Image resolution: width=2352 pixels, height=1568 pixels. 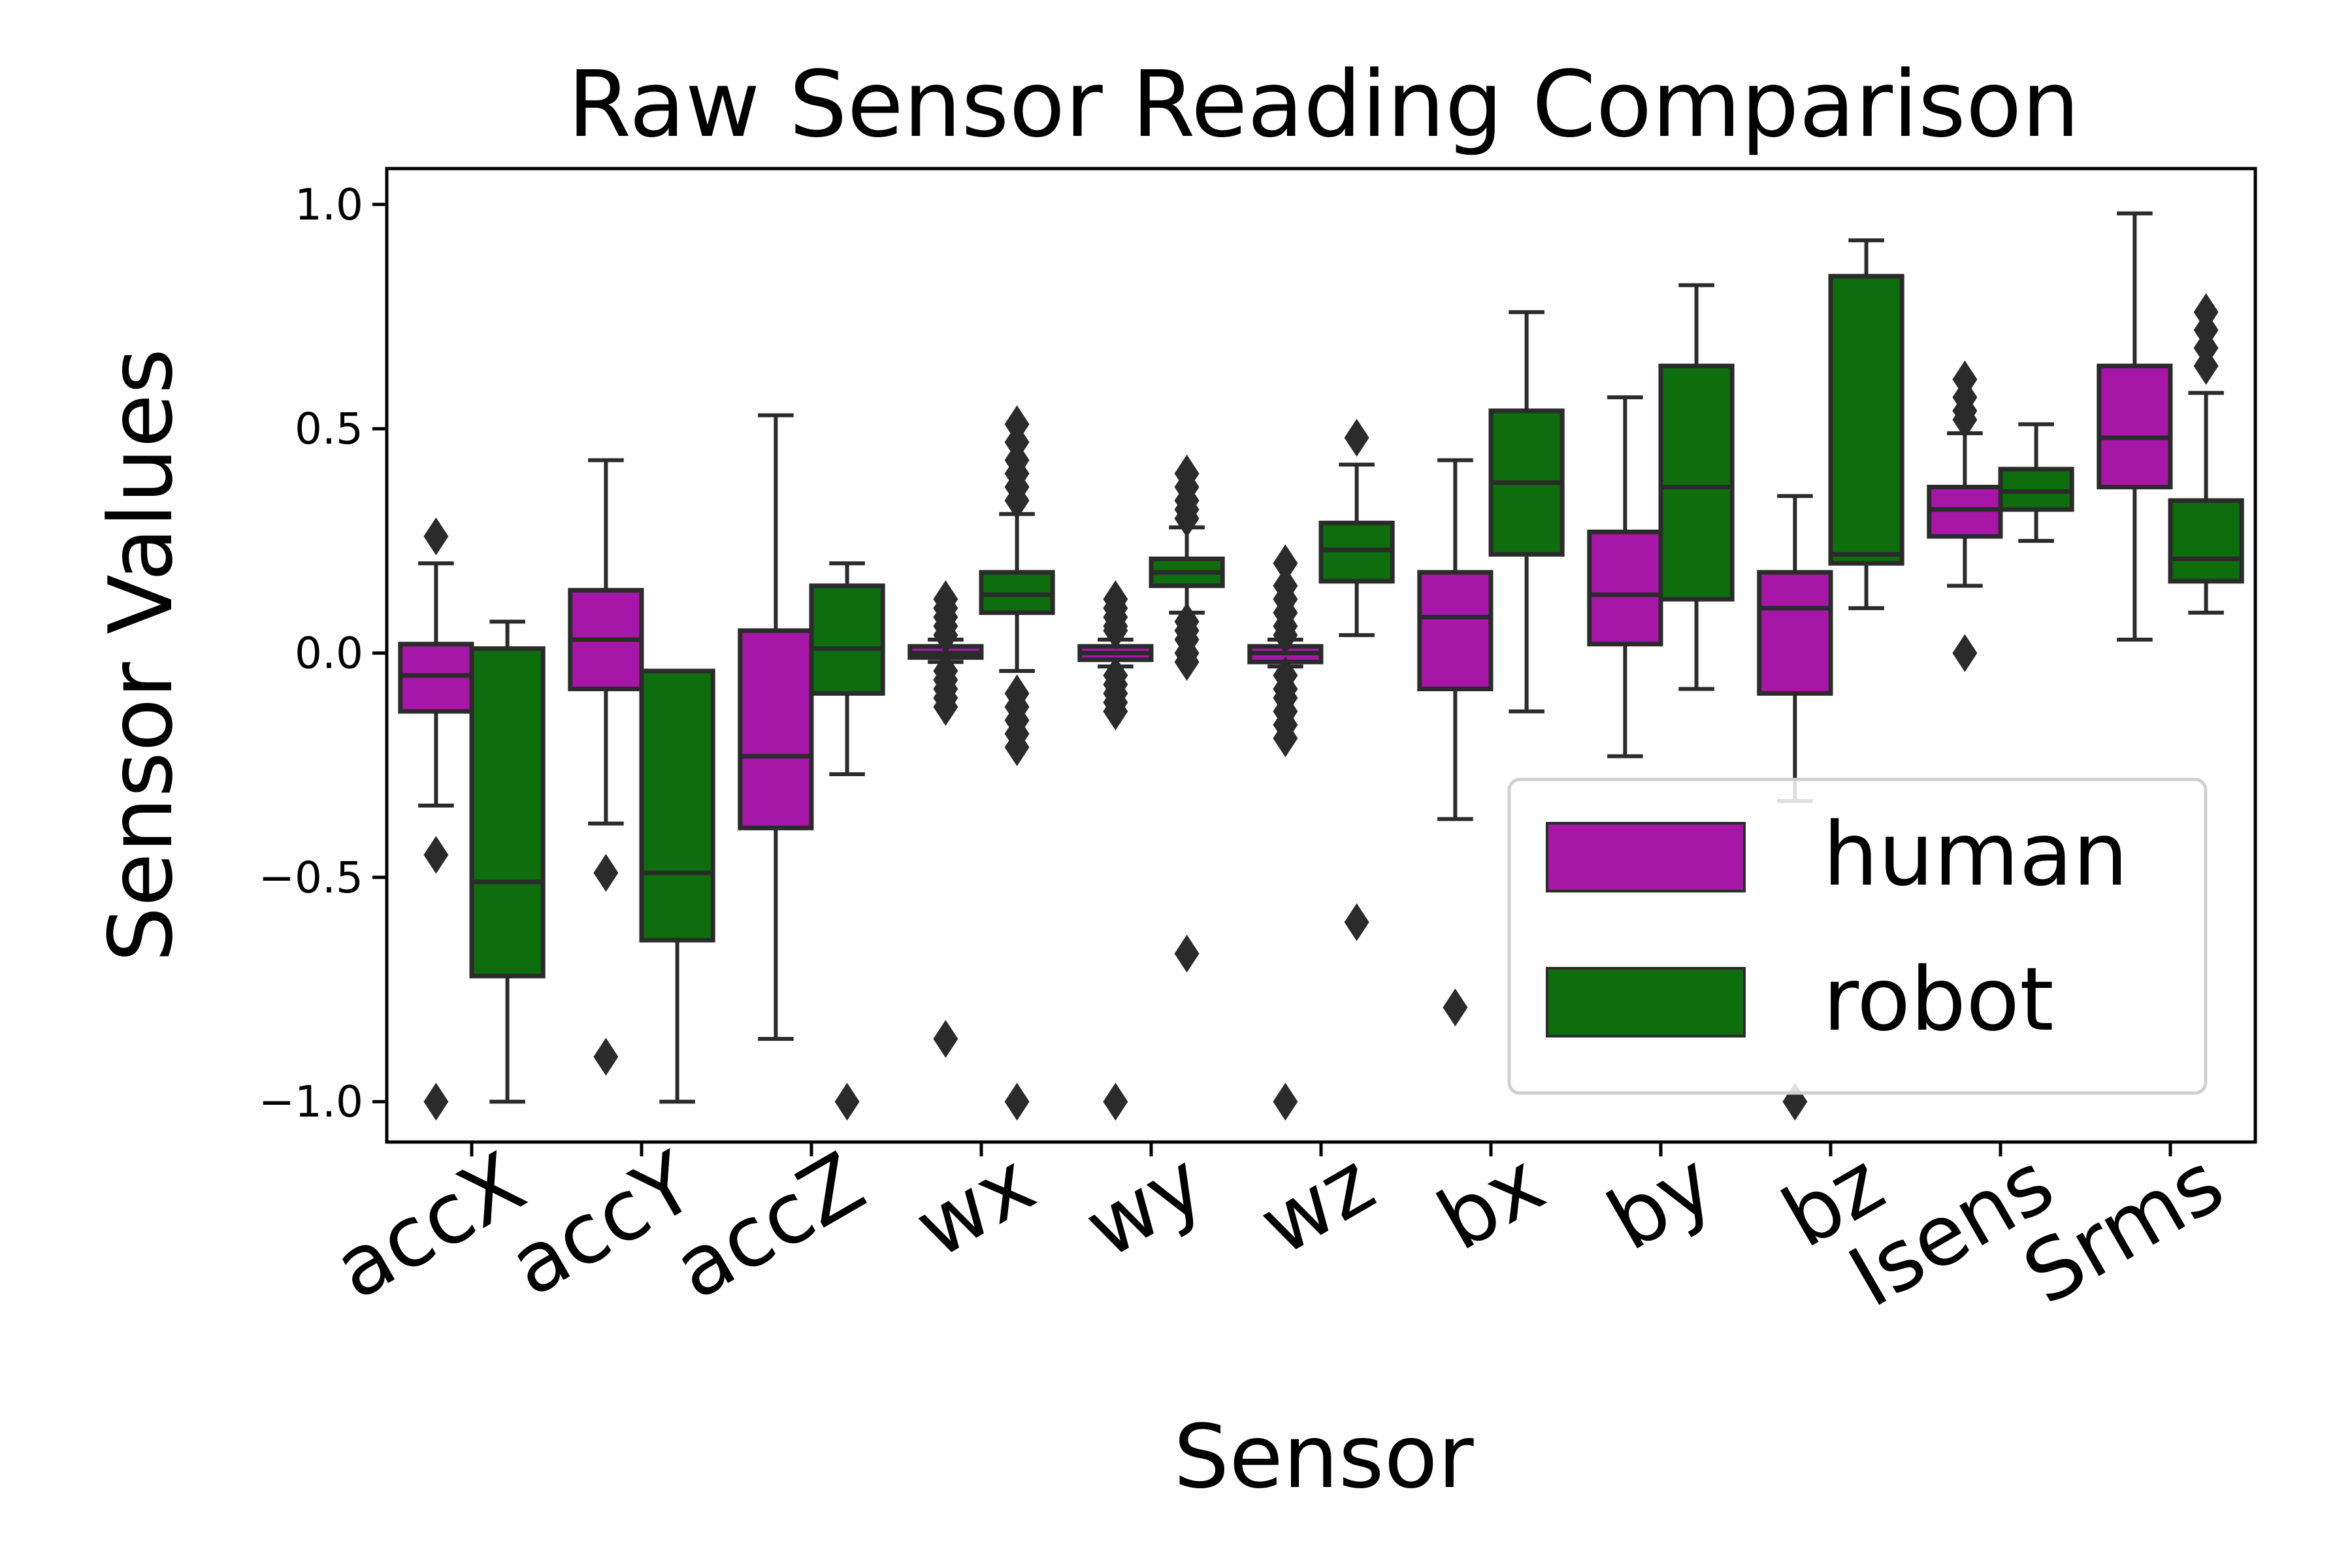 I want to click on y-tick-label: 1.0, so click(x=329, y=205).